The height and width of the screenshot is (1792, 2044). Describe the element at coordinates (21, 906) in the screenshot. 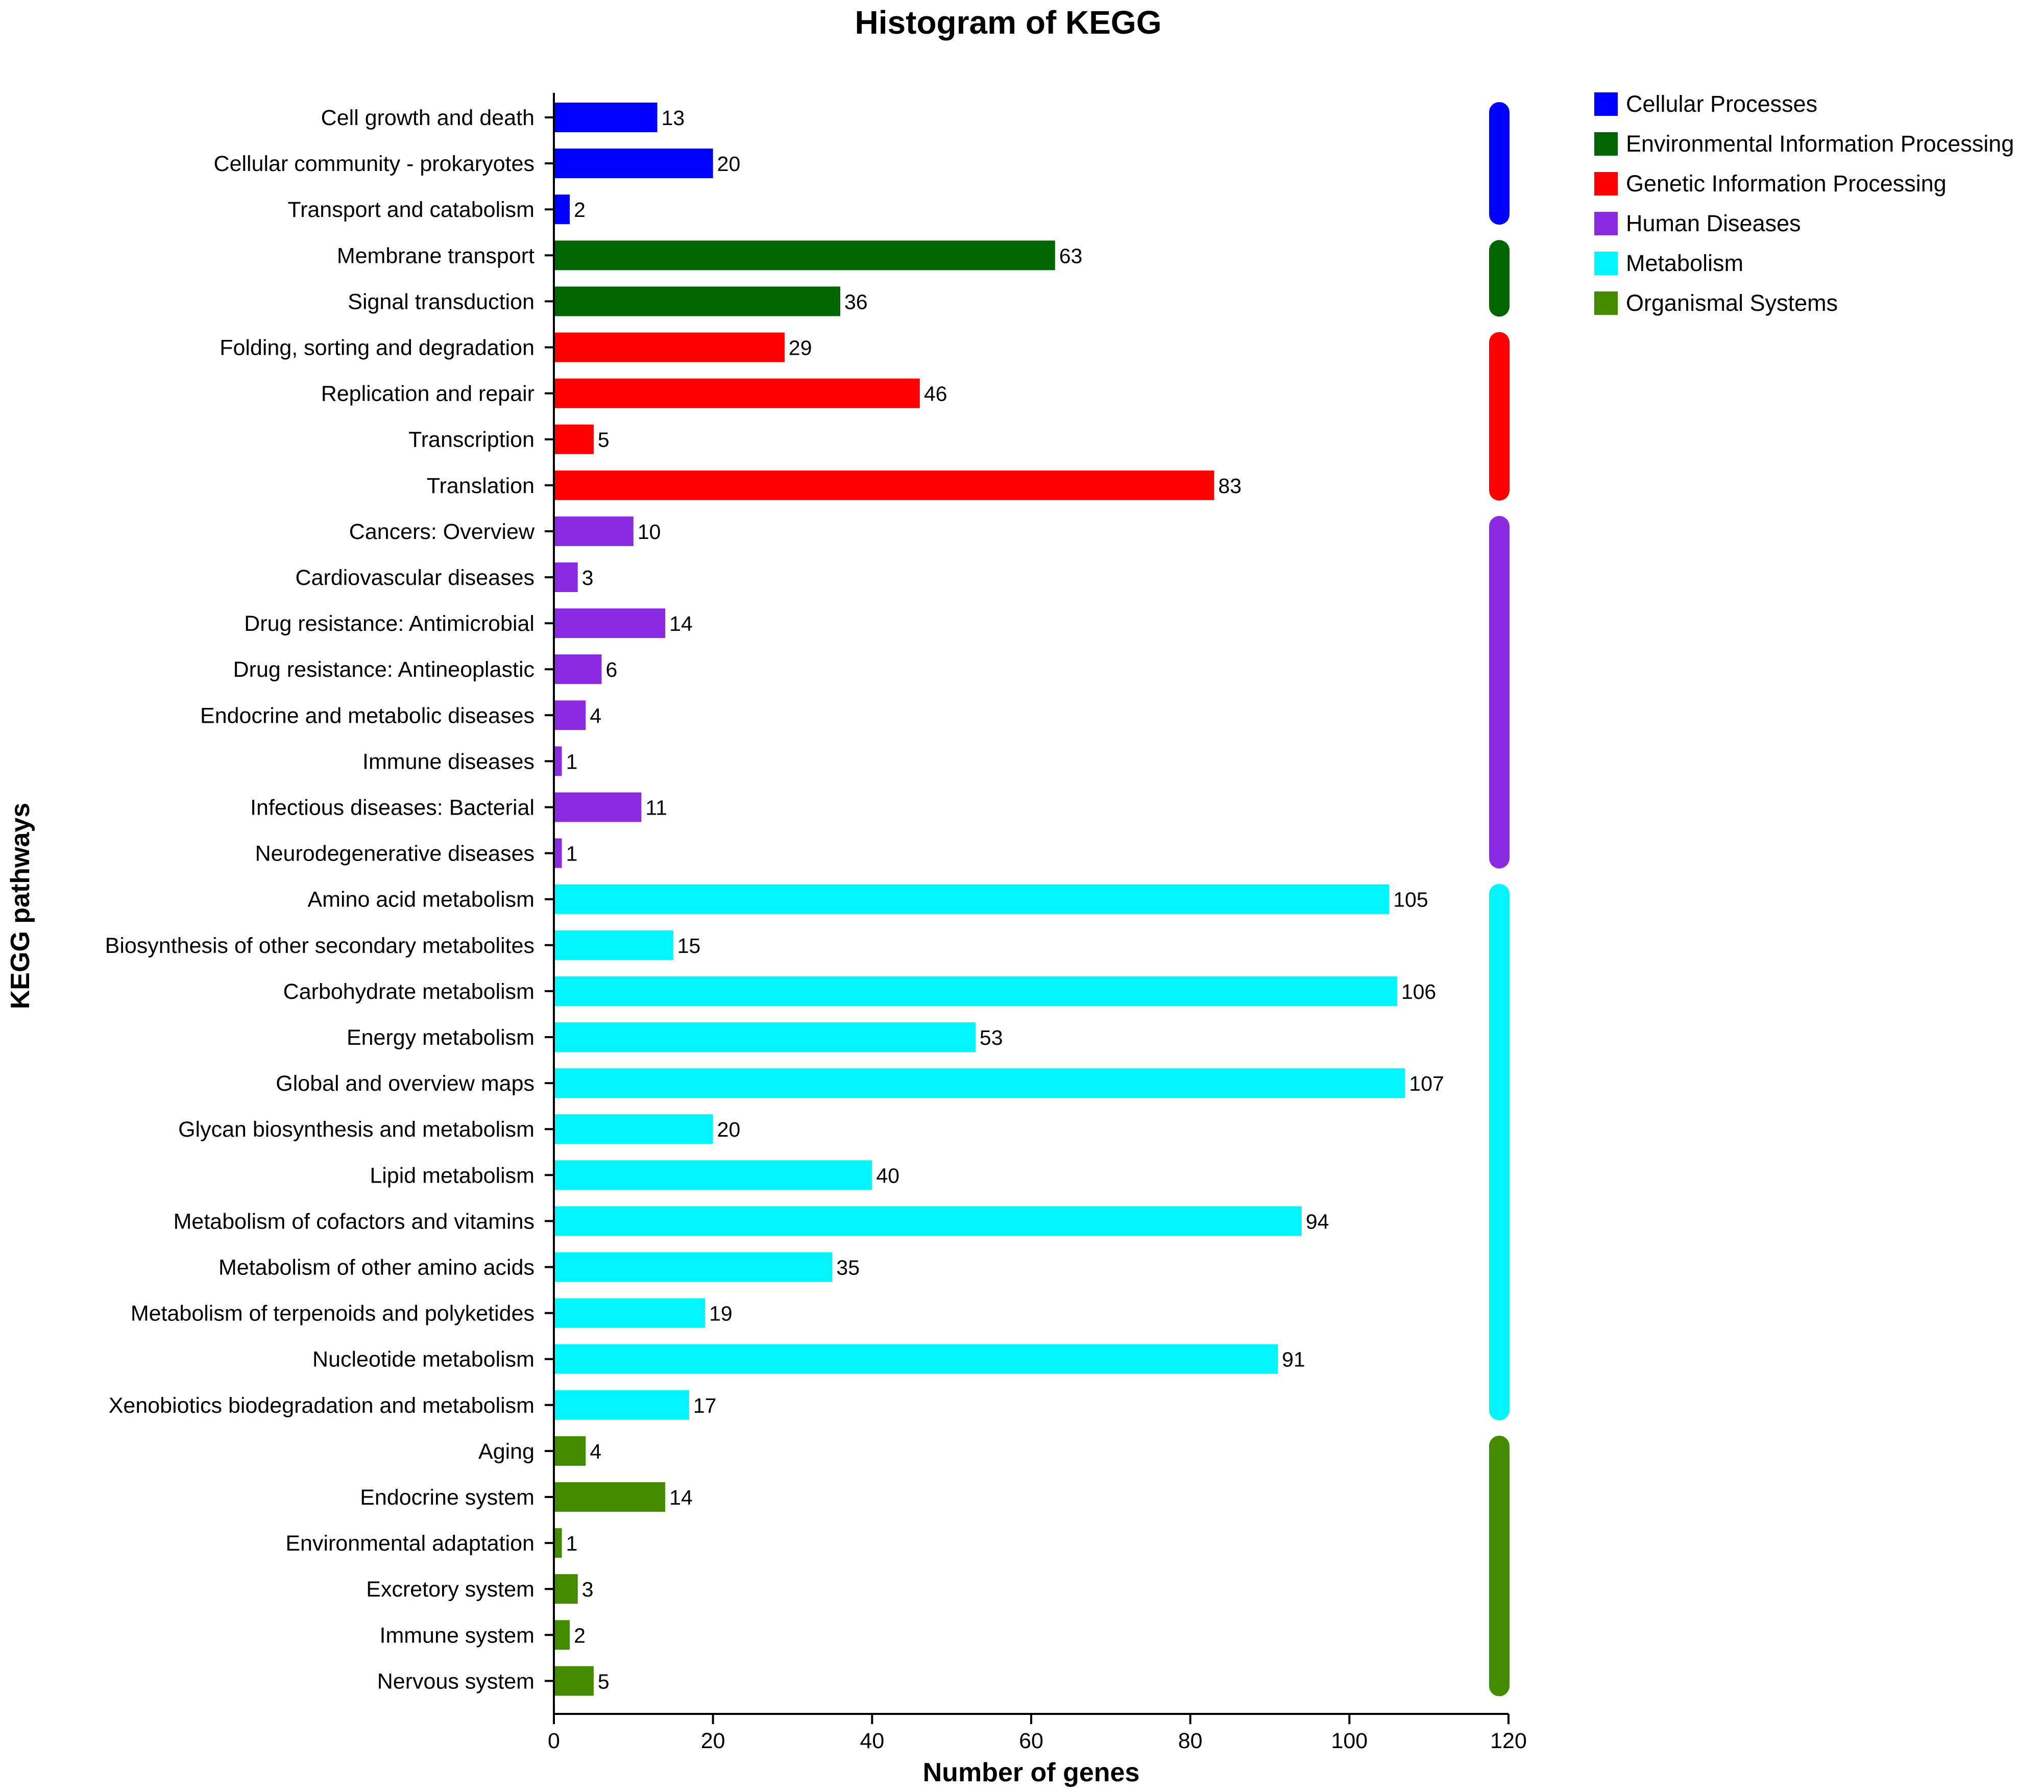

I see `y-axis-title: KEGG pathways` at that location.